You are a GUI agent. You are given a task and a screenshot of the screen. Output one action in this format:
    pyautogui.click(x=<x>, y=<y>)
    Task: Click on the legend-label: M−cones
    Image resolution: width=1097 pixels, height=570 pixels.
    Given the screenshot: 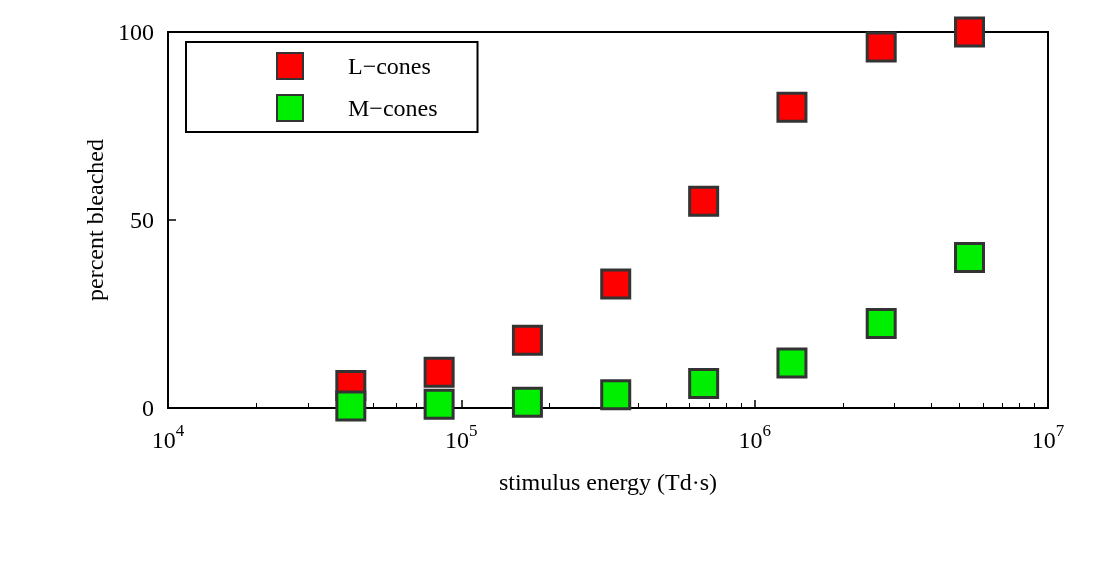 What is the action you would take?
    pyautogui.click(x=393, y=108)
    